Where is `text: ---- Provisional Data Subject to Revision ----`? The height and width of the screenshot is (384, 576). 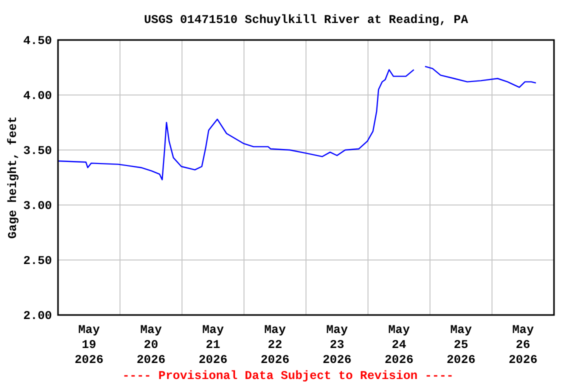 text: ---- Provisional Data Subject to Revision ---- is located at coordinates (288, 376).